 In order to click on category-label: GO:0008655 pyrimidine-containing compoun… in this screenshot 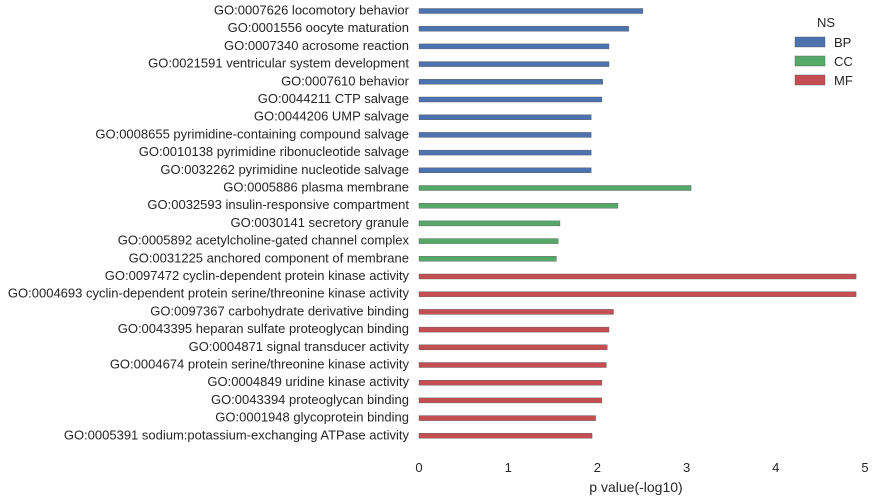, I will do `click(252, 133)`.